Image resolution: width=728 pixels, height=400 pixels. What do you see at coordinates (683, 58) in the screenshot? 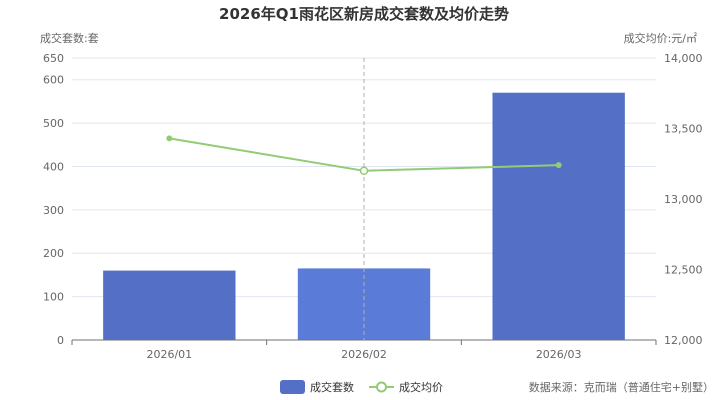
I see `right-tick-label: 14,000` at bounding box center [683, 58].